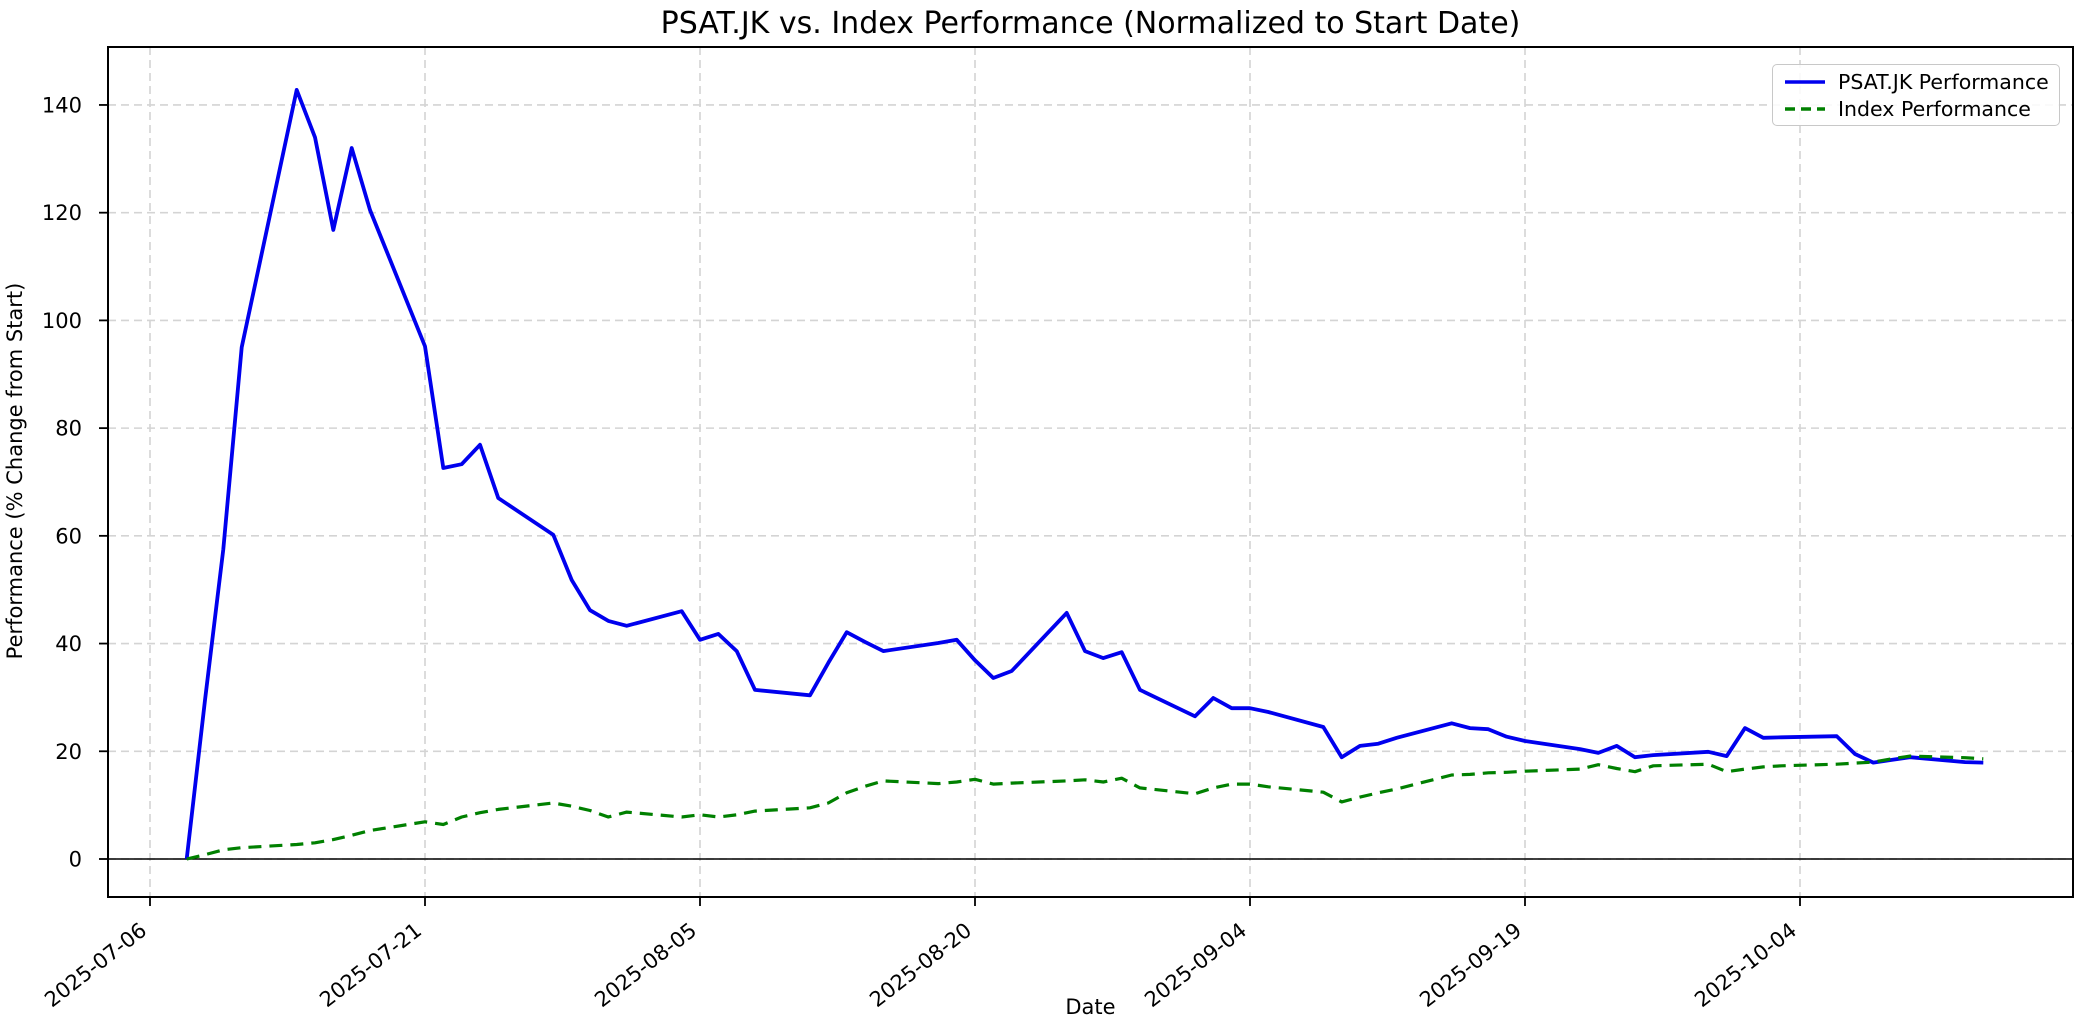 Image resolution: width=2084 pixels, height=1035 pixels. Describe the element at coordinates (1943, 81) in the screenshot. I see `legend-label-psat: PSAT.JK Performance` at that location.